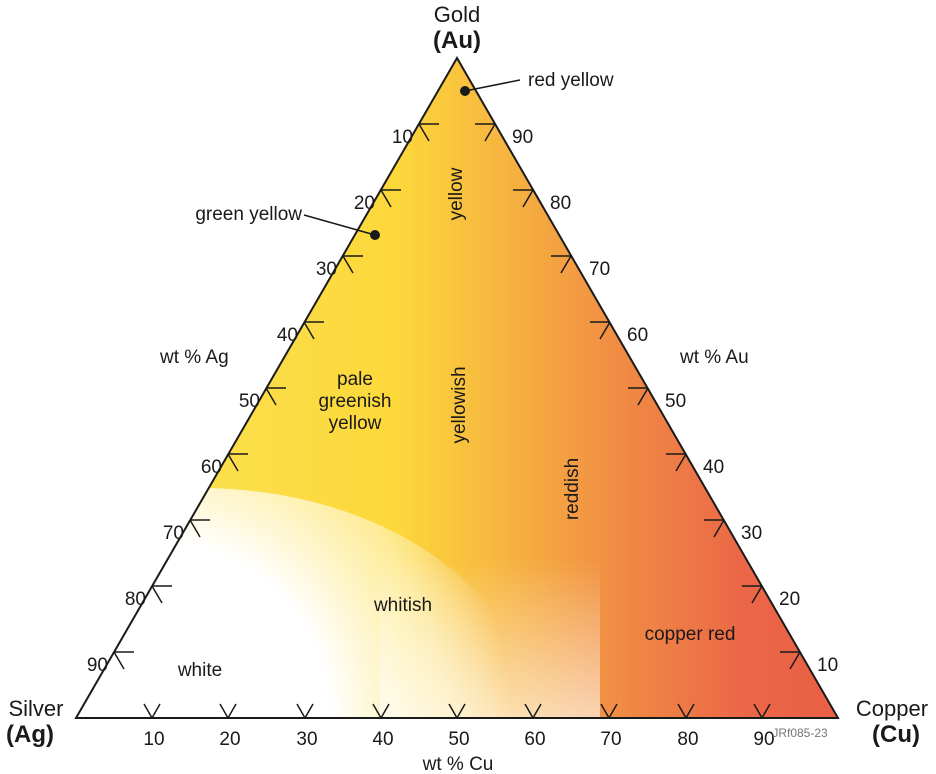  What do you see at coordinates (287, 335) in the screenshot?
I see `left-tick-40: 40` at bounding box center [287, 335].